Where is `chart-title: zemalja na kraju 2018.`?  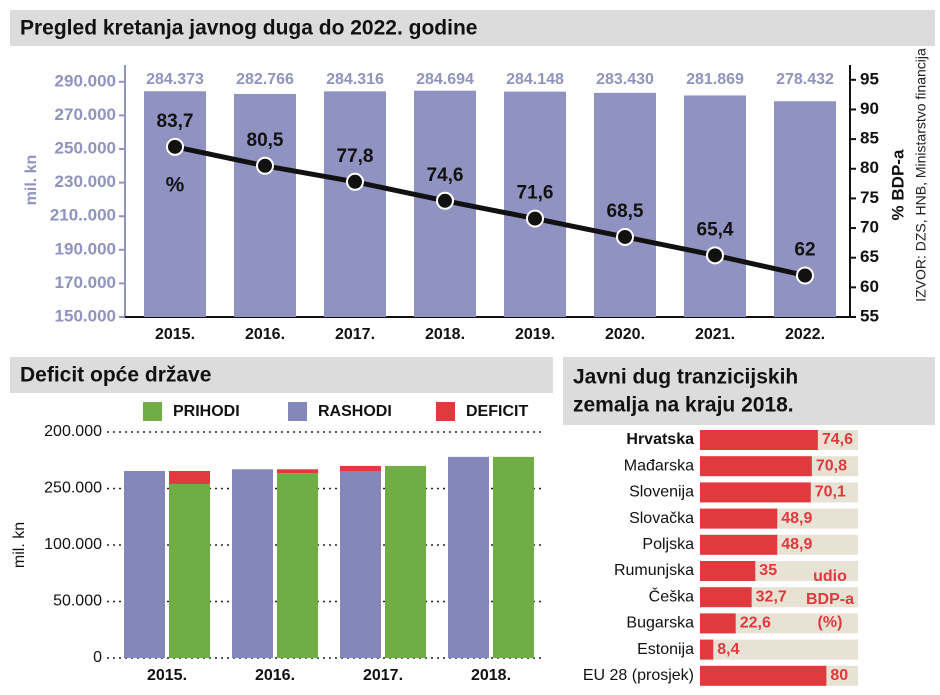 chart-title: zemalja na kraju 2018. is located at coordinates (683, 405).